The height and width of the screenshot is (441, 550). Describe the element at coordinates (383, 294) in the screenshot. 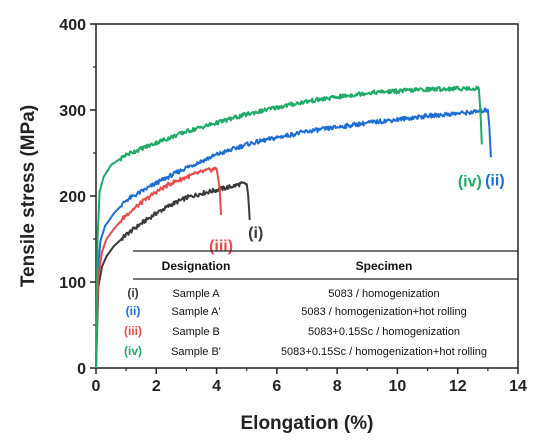

I see `row-specimen: 5083 / homogenization` at that location.